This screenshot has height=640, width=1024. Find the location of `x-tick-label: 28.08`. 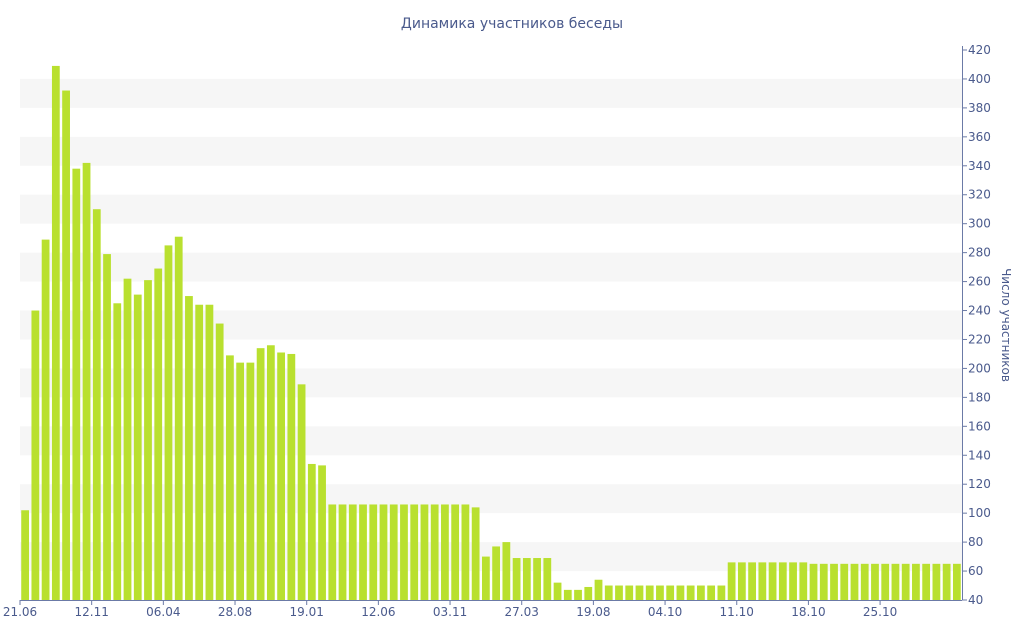

x-tick-label: 28.08 is located at coordinates (235, 612).